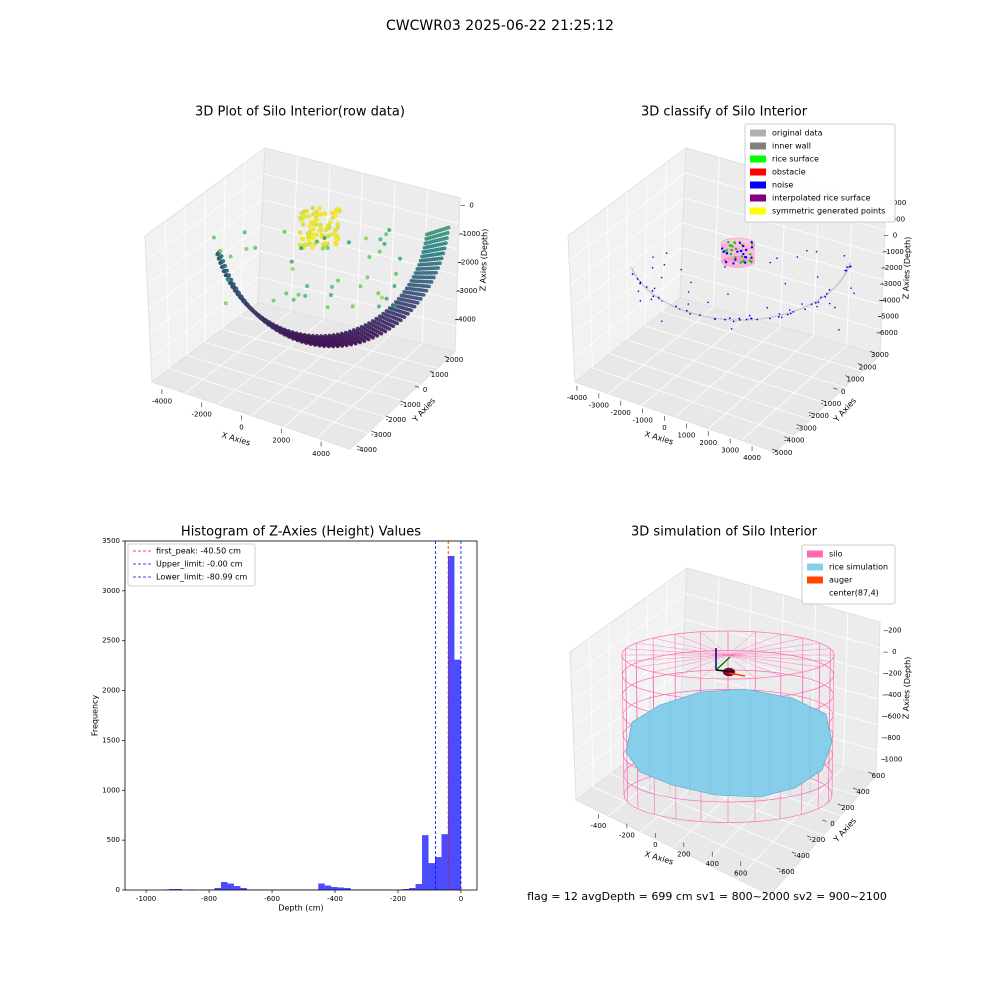  I want to click on legend-label: original data, so click(797, 133).